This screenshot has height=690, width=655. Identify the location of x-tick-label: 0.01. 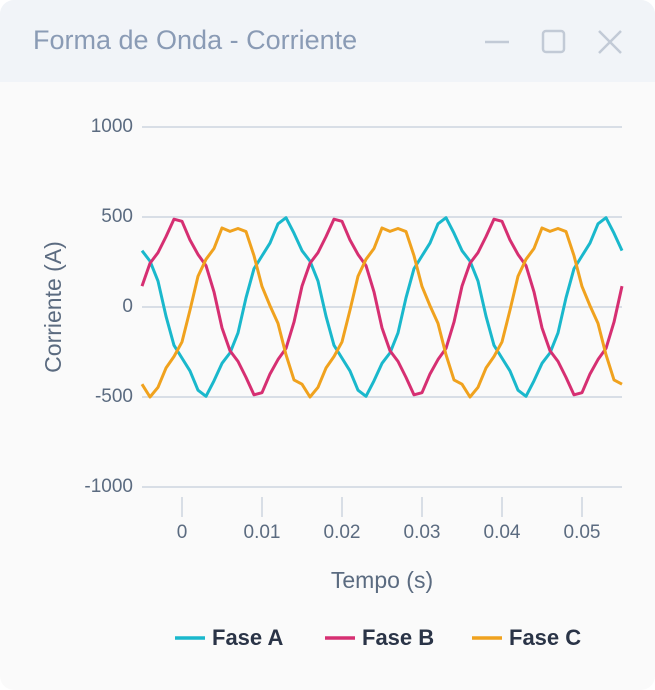
(262, 532).